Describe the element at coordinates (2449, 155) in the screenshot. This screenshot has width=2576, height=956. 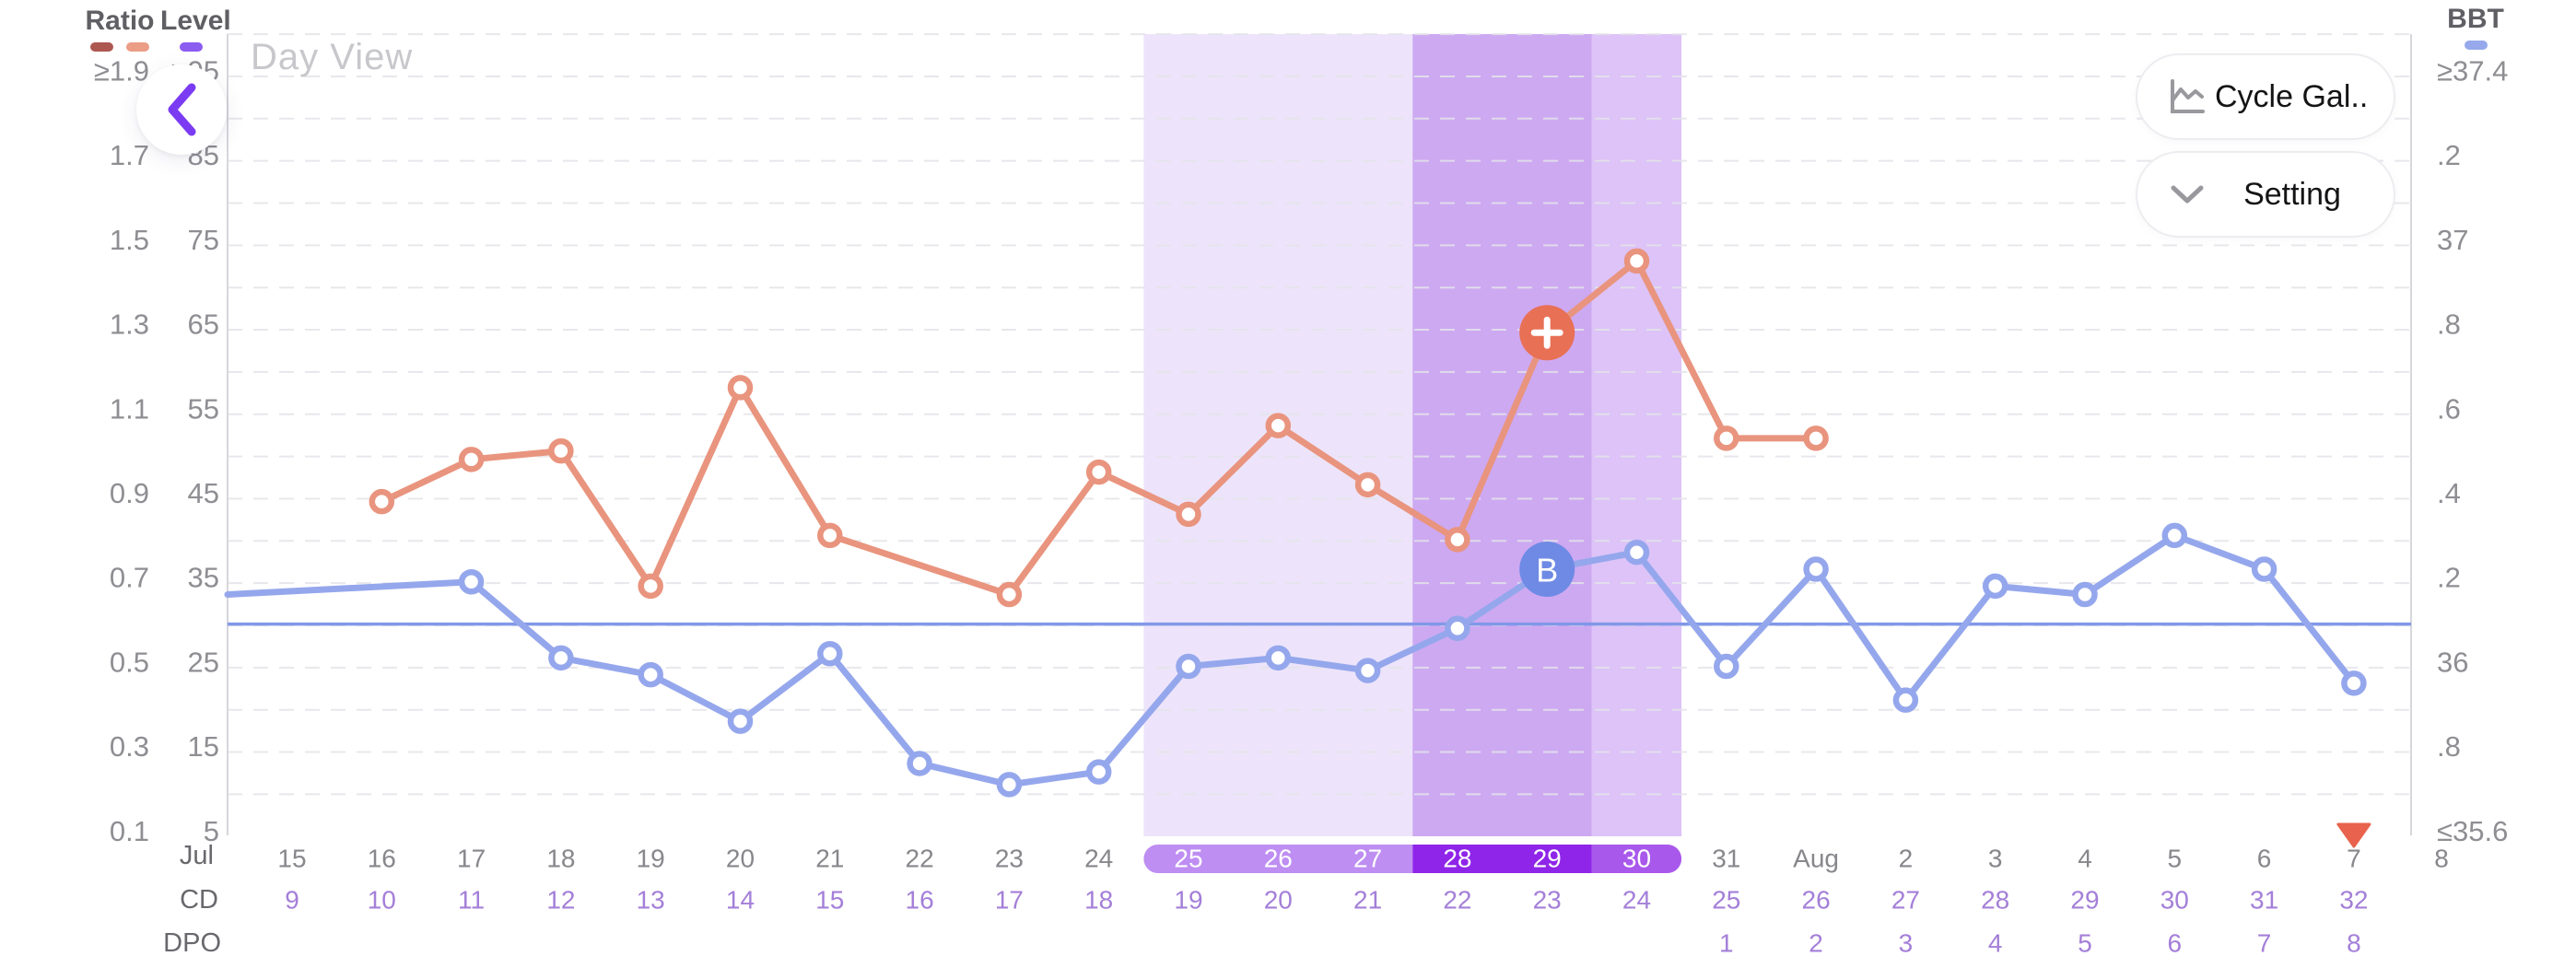
I see `bbt-tick: .2` at that location.